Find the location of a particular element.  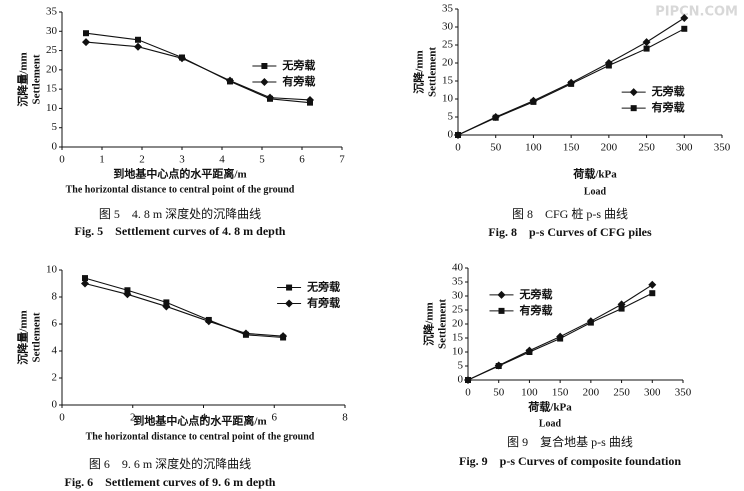

x-axis-label-en: Load is located at coordinates (550, 423).